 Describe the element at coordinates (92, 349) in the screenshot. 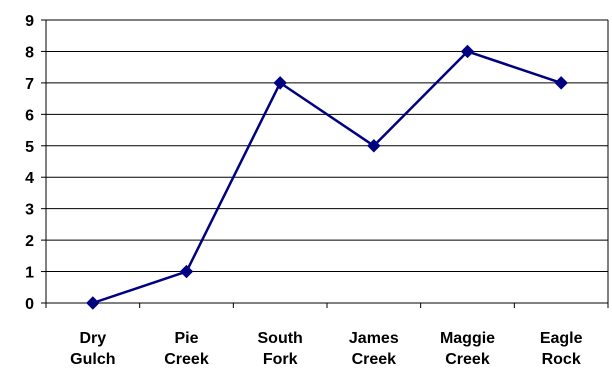

I see `x-category-label: Dry Gulch` at that location.